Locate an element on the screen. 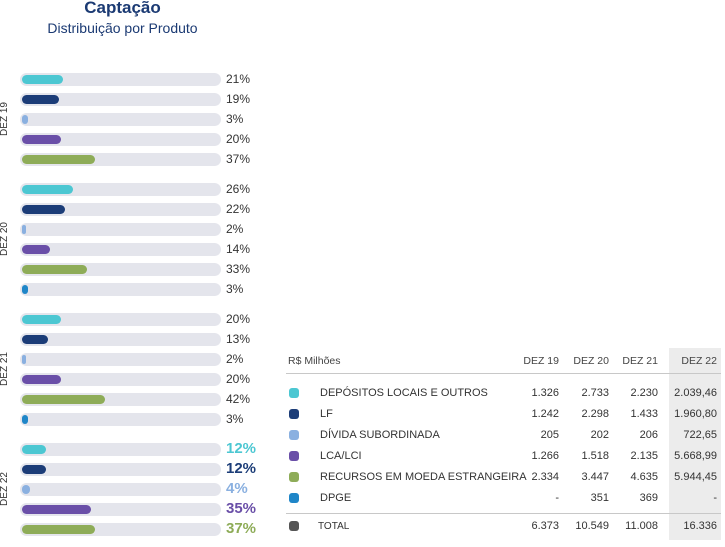 Image resolution: width=725 pixels, height=547 pixels. column-header: DEZ 22 is located at coordinates (699, 361).